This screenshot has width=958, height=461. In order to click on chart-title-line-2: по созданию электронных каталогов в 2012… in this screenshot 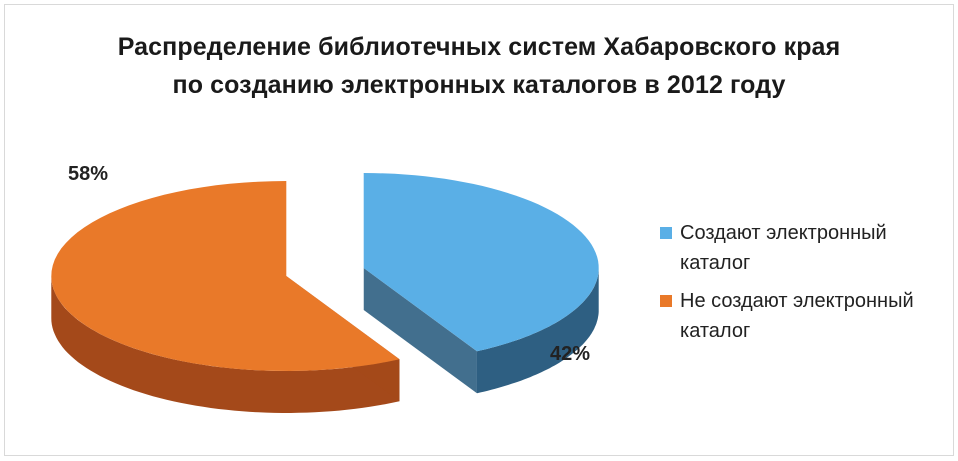, I will do `click(479, 85)`.